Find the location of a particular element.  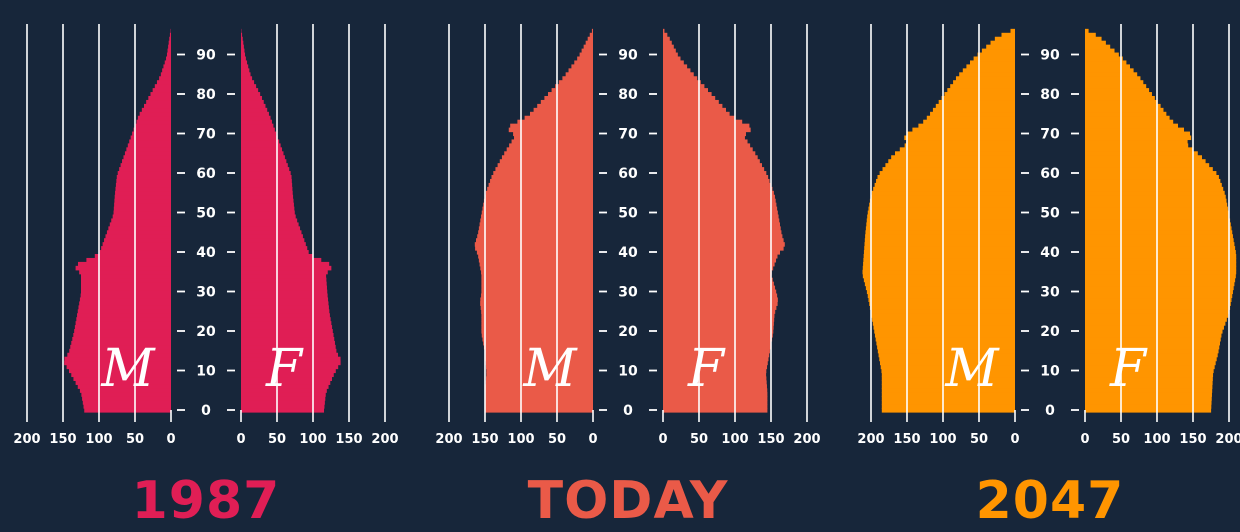

female-x-tick-label: 50 is located at coordinates (277, 439).